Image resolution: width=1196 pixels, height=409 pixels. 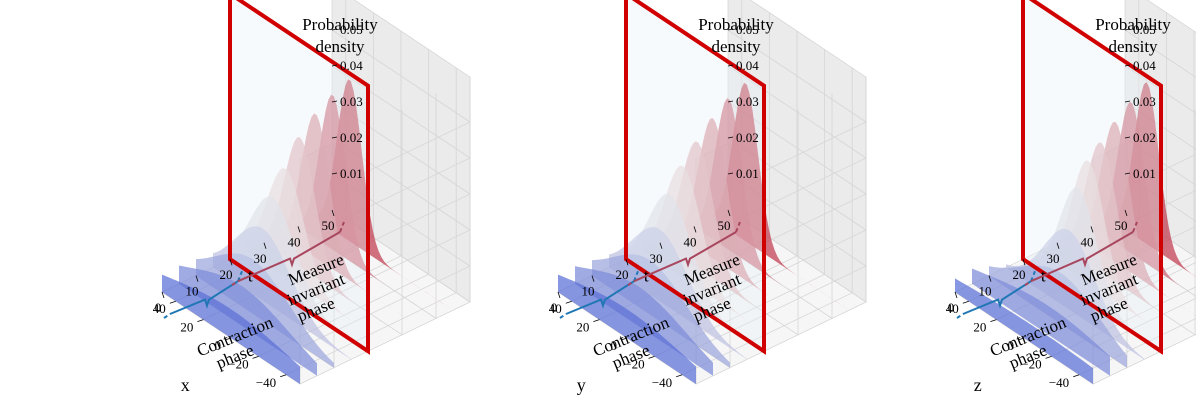 What do you see at coordinates (185, 385) in the screenshot?
I see `x-axis-label: x` at bounding box center [185, 385].